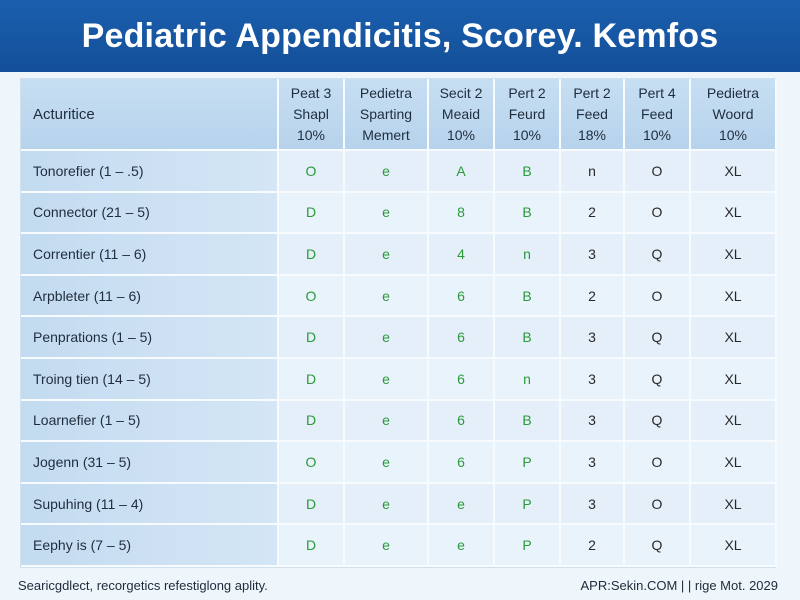  Describe the element at coordinates (461, 92) in the screenshot. I see `column-header-line: Secit 2` at that location.